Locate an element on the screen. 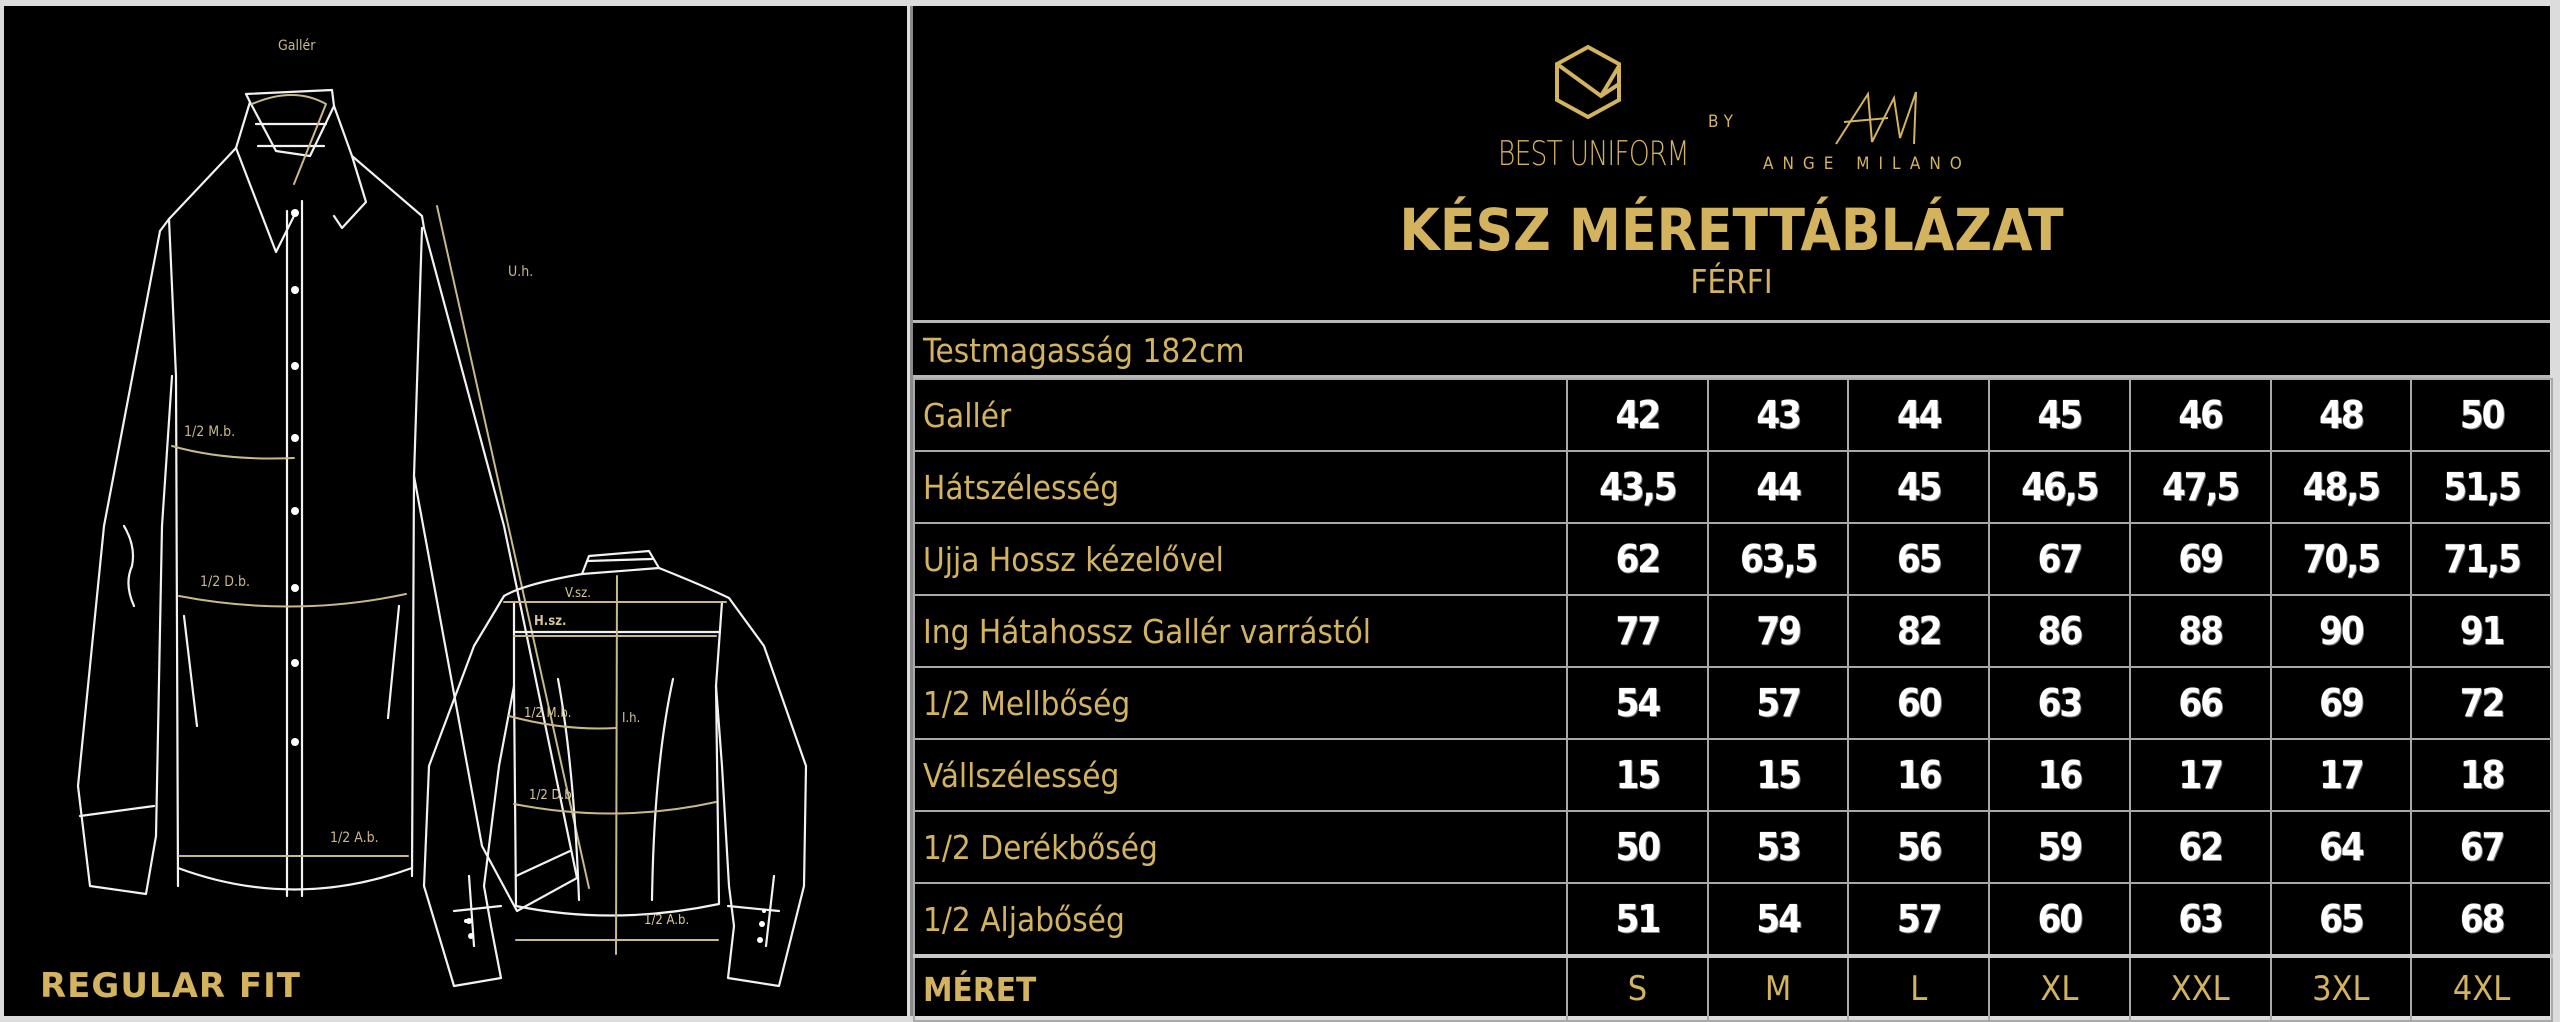  size-header: XL is located at coordinates (2059, 988).